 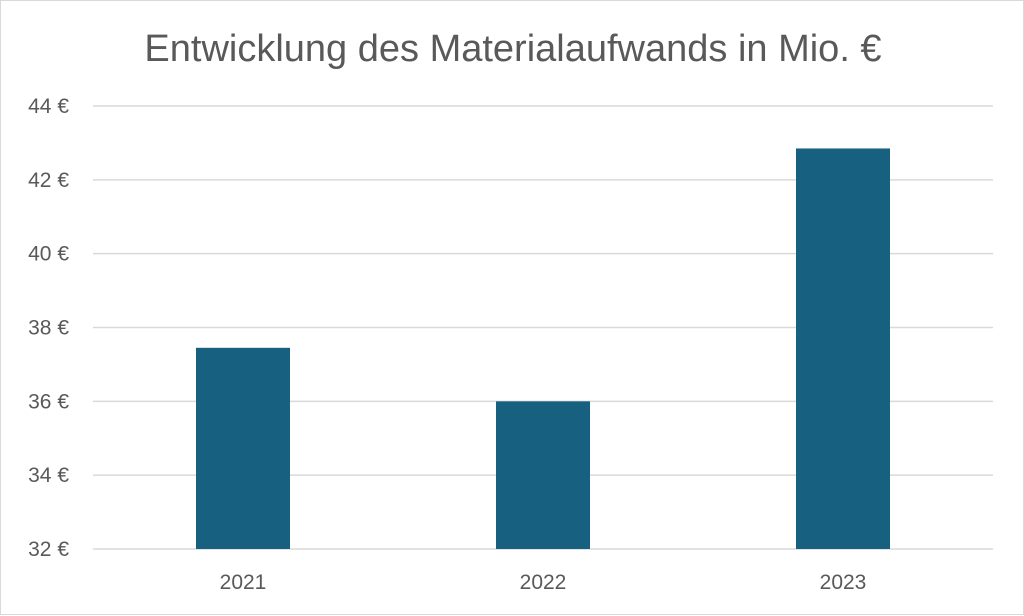 I want to click on y-tick-label: 32 €, so click(x=48, y=549).